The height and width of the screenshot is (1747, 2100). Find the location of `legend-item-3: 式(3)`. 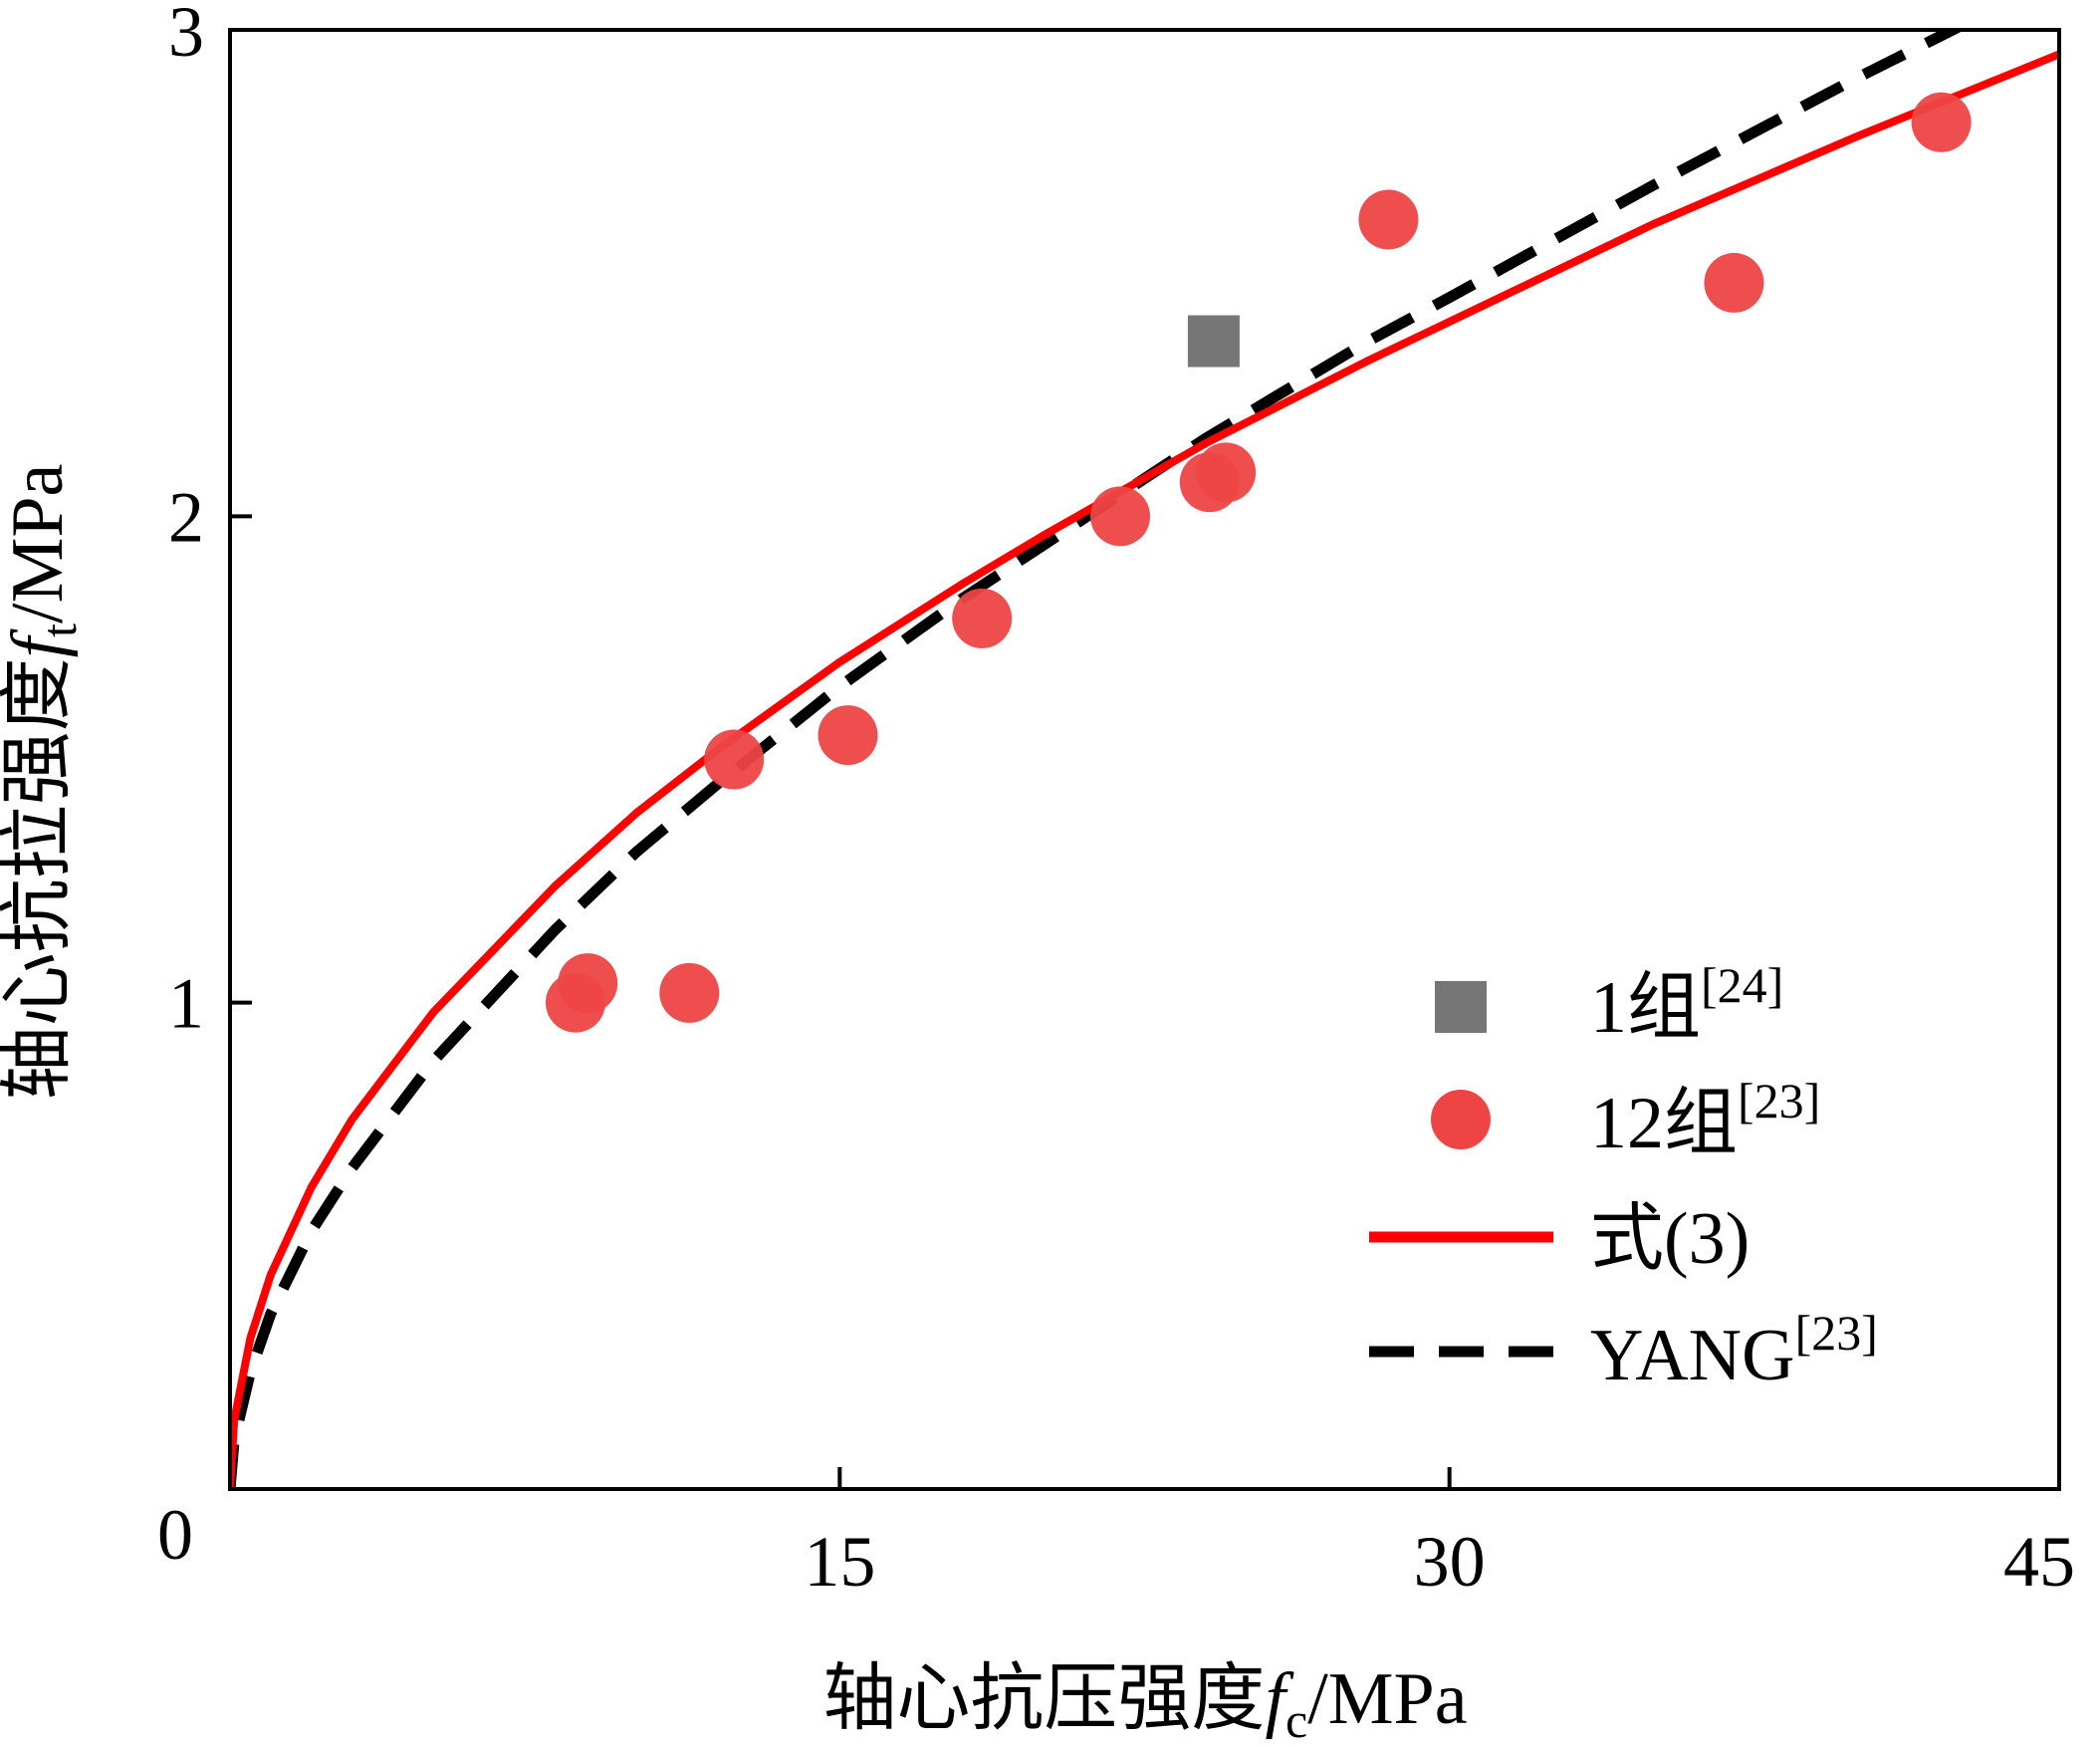

legend-item-3: 式(3) is located at coordinates (1670, 1239).